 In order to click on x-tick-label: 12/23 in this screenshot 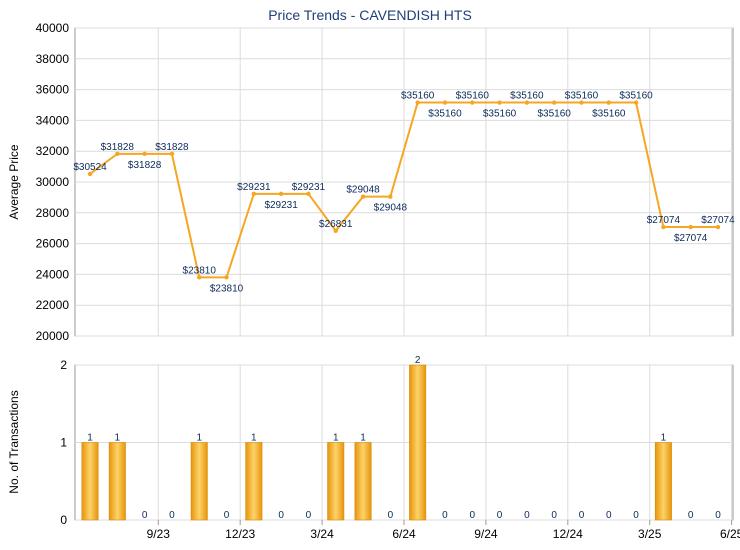, I will do `click(240, 534)`.